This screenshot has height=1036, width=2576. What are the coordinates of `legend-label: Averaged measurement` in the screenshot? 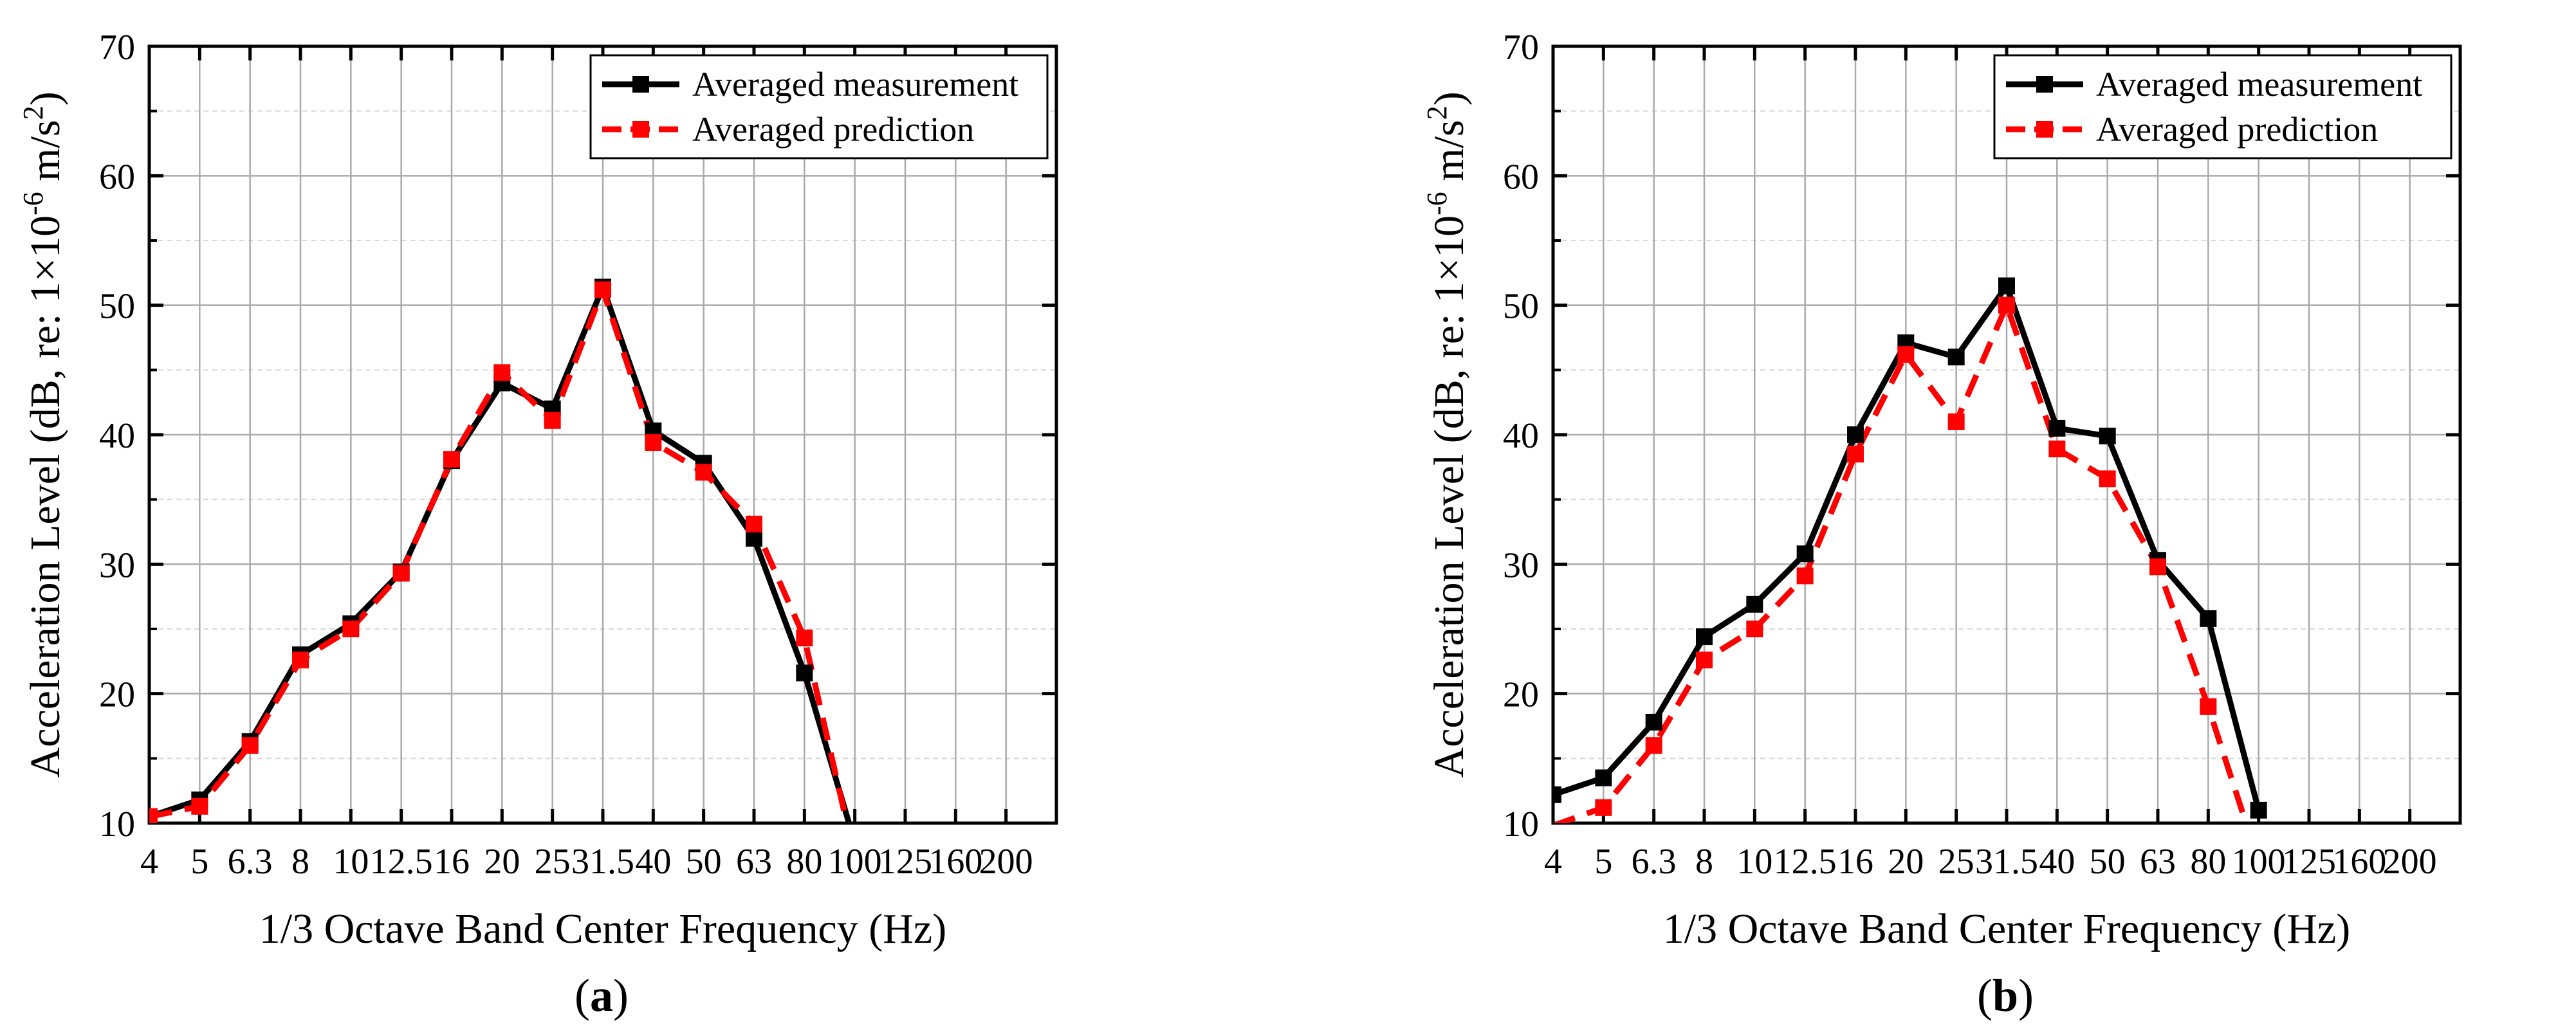 It's located at (855, 85).